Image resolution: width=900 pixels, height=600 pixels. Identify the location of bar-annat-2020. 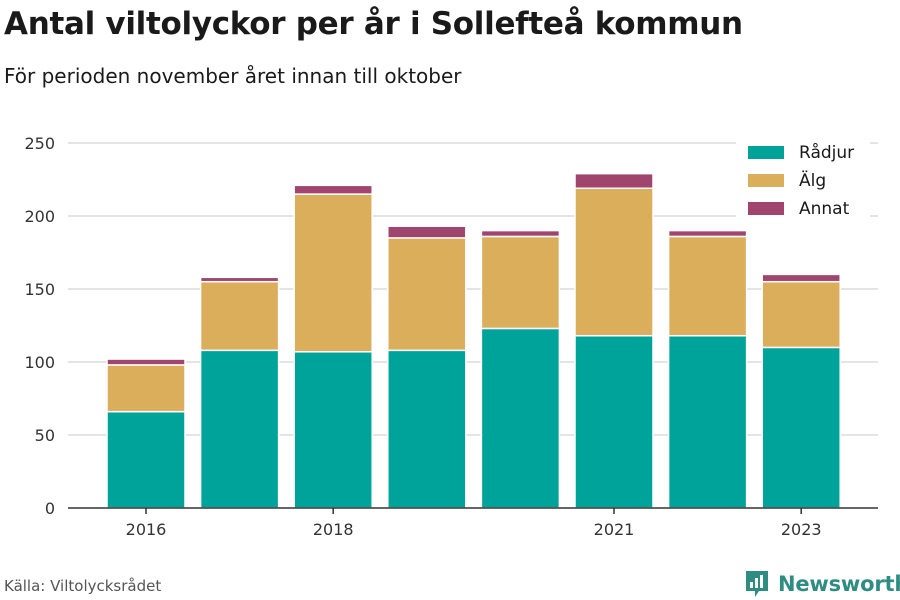
(520, 233).